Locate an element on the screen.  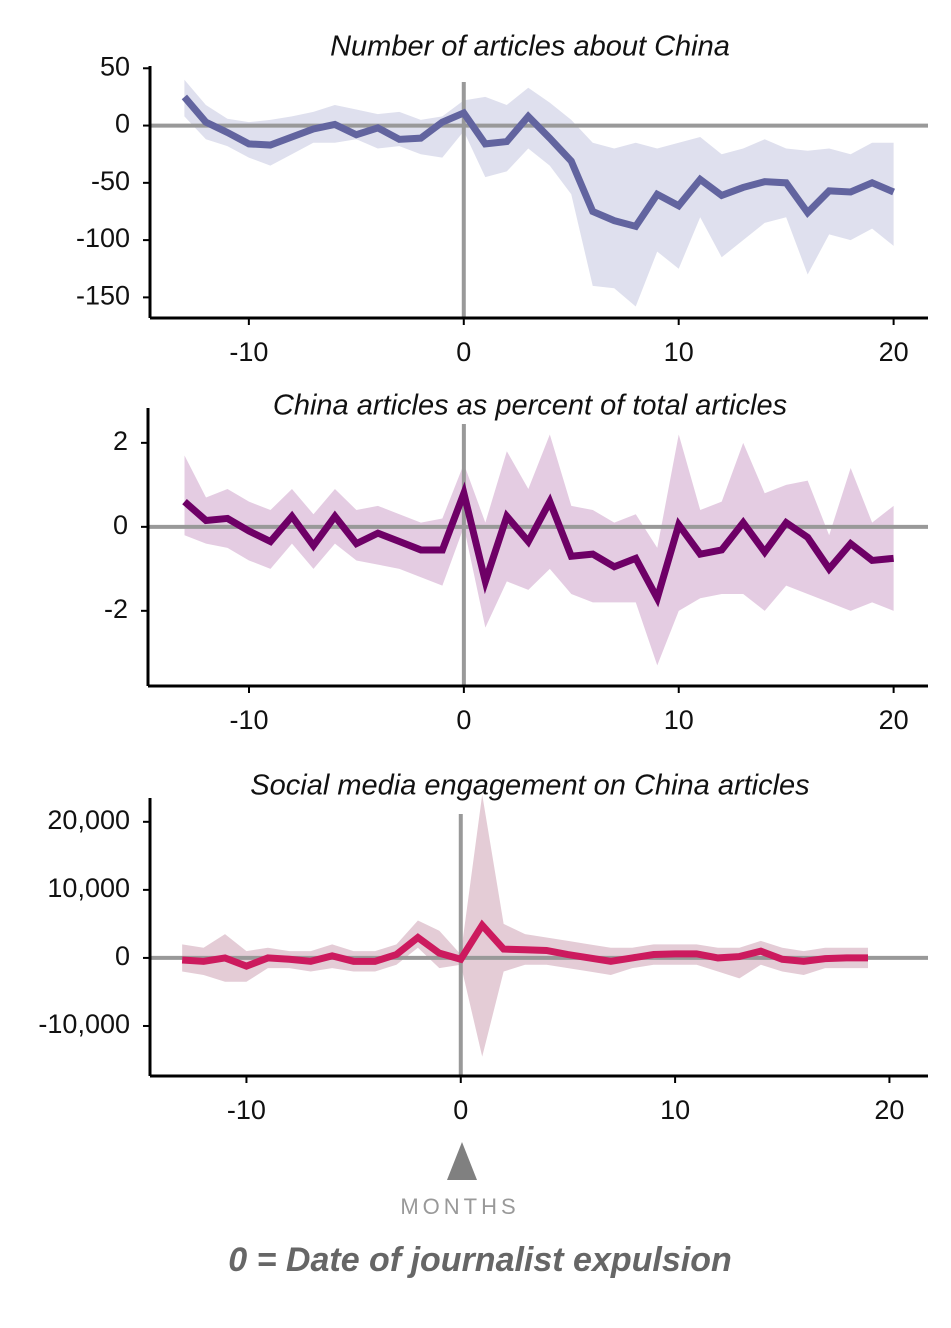
y-tick-label: 2 is located at coordinates (120, 441).